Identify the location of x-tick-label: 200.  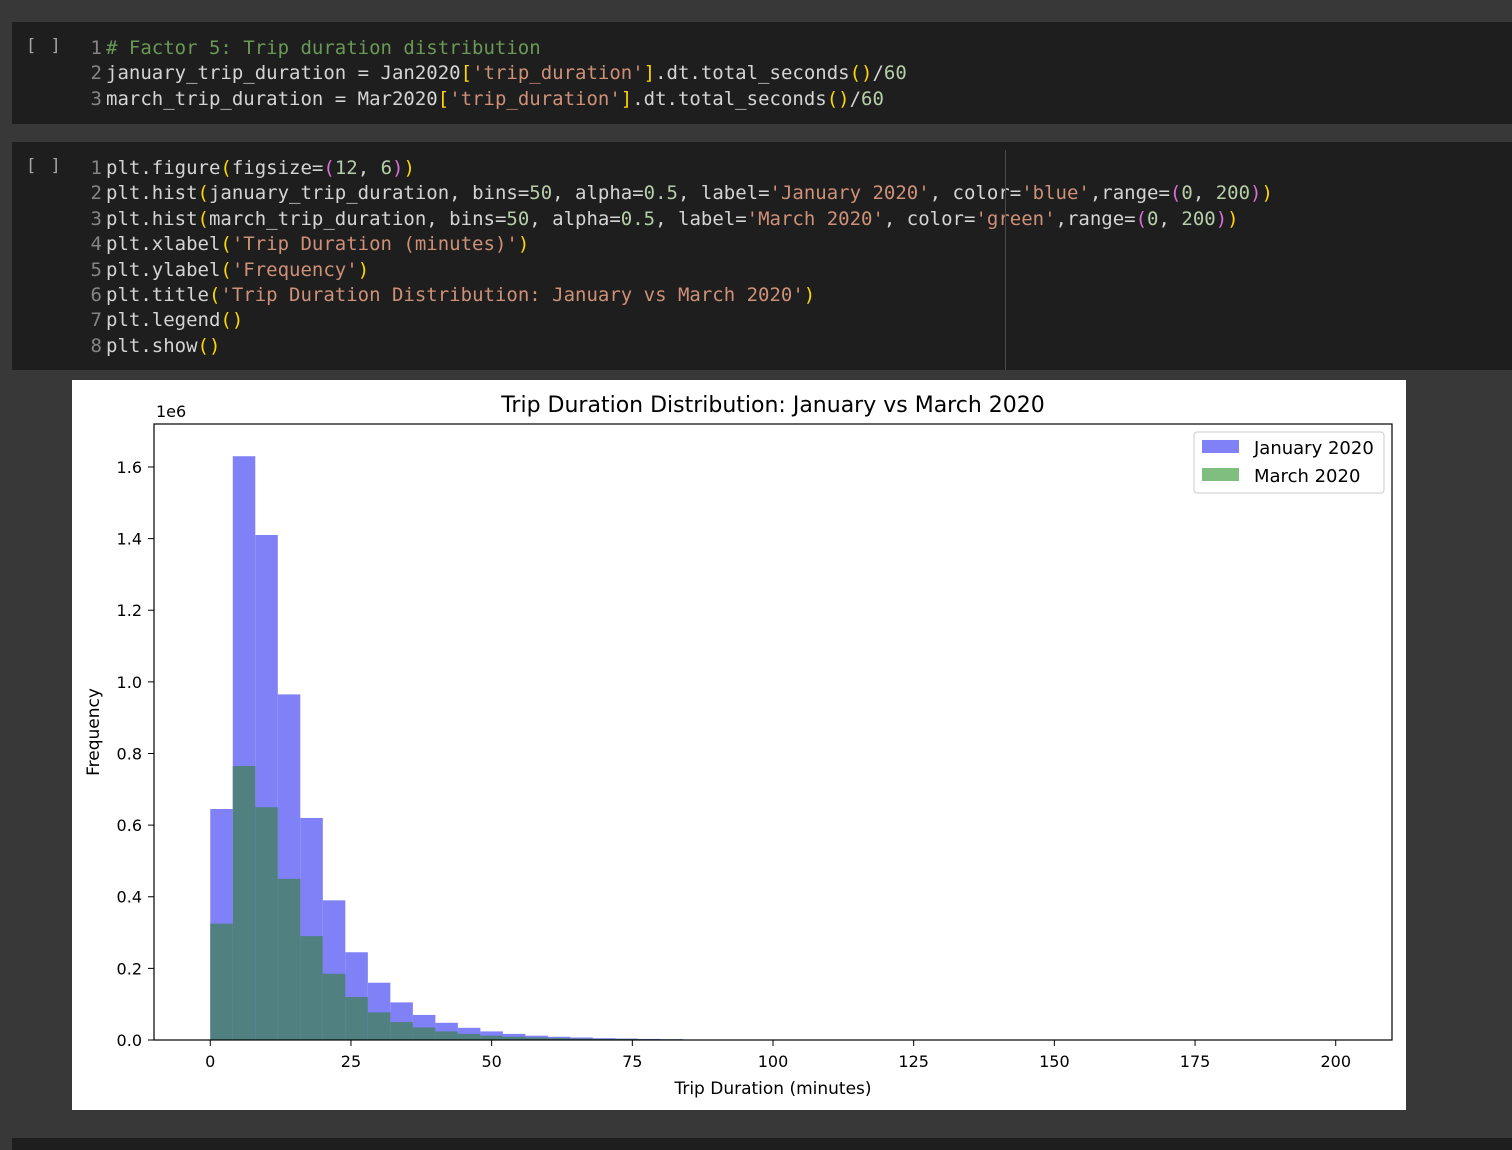
(1335, 1061).